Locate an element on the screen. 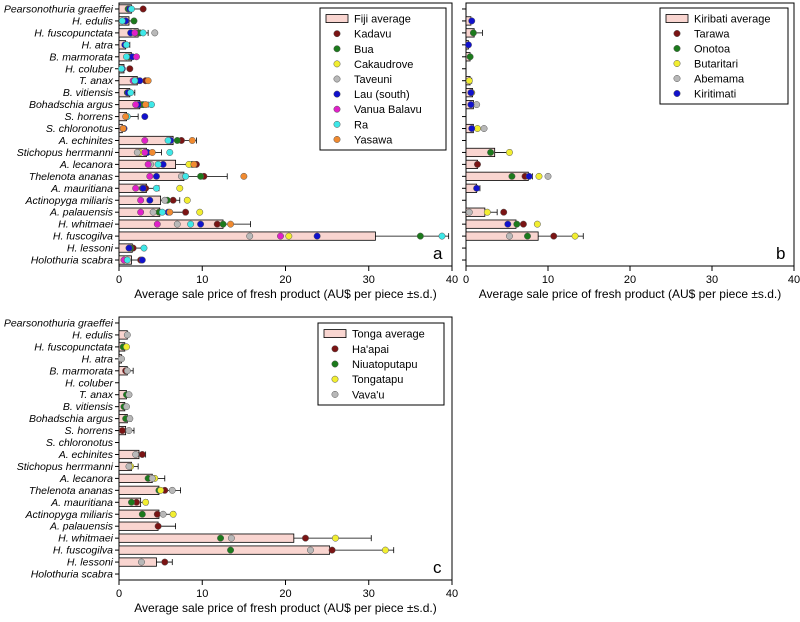 Image resolution: width=800 pixels, height=622 pixels. category-label: Actinopyga miliaris is located at coordinates (68, 201).